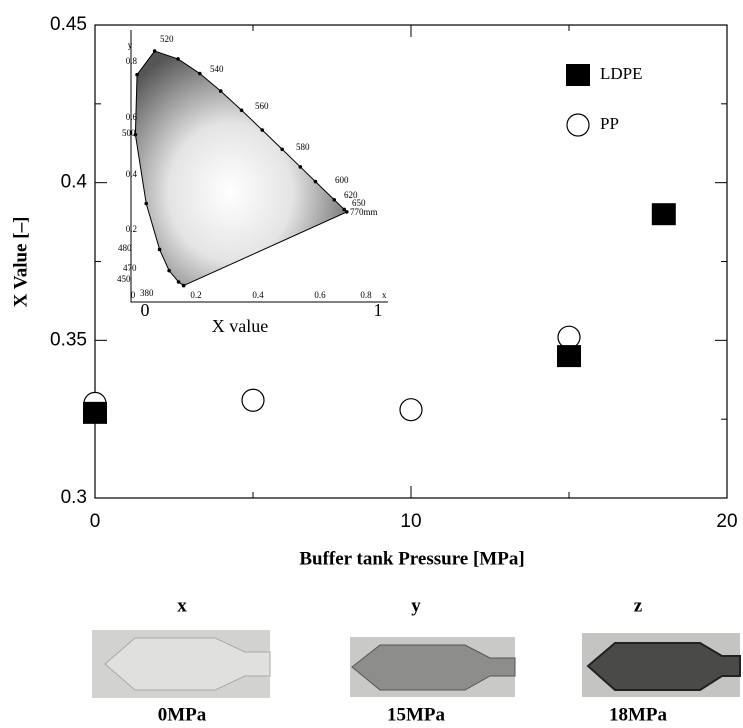  What do you see at coordinates (132, 61) in the screenshot?
I see `inset-y-tick: 0.8` at bounding box center [132, 61].